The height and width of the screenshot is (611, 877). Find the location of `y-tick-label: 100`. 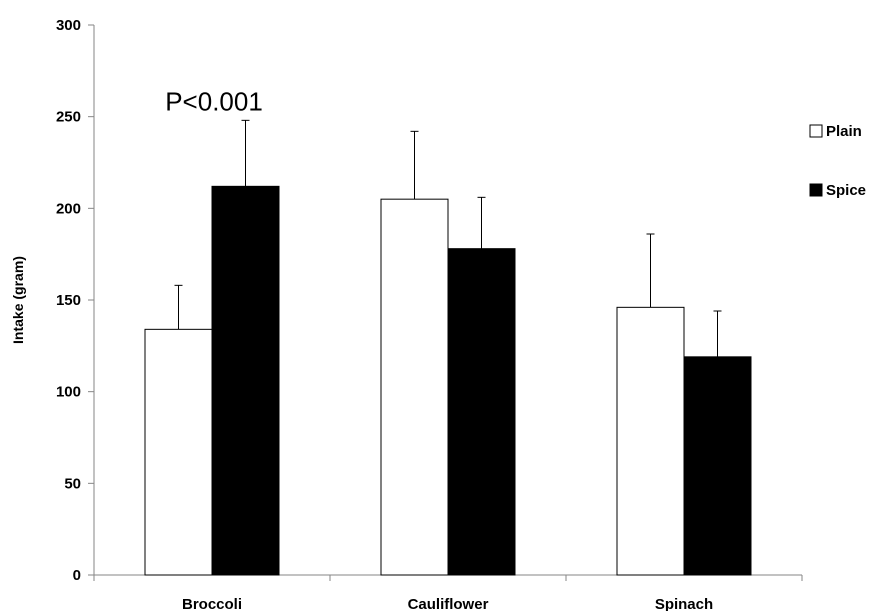

y-tick-label: 100 is located at coordinates (68, 392).